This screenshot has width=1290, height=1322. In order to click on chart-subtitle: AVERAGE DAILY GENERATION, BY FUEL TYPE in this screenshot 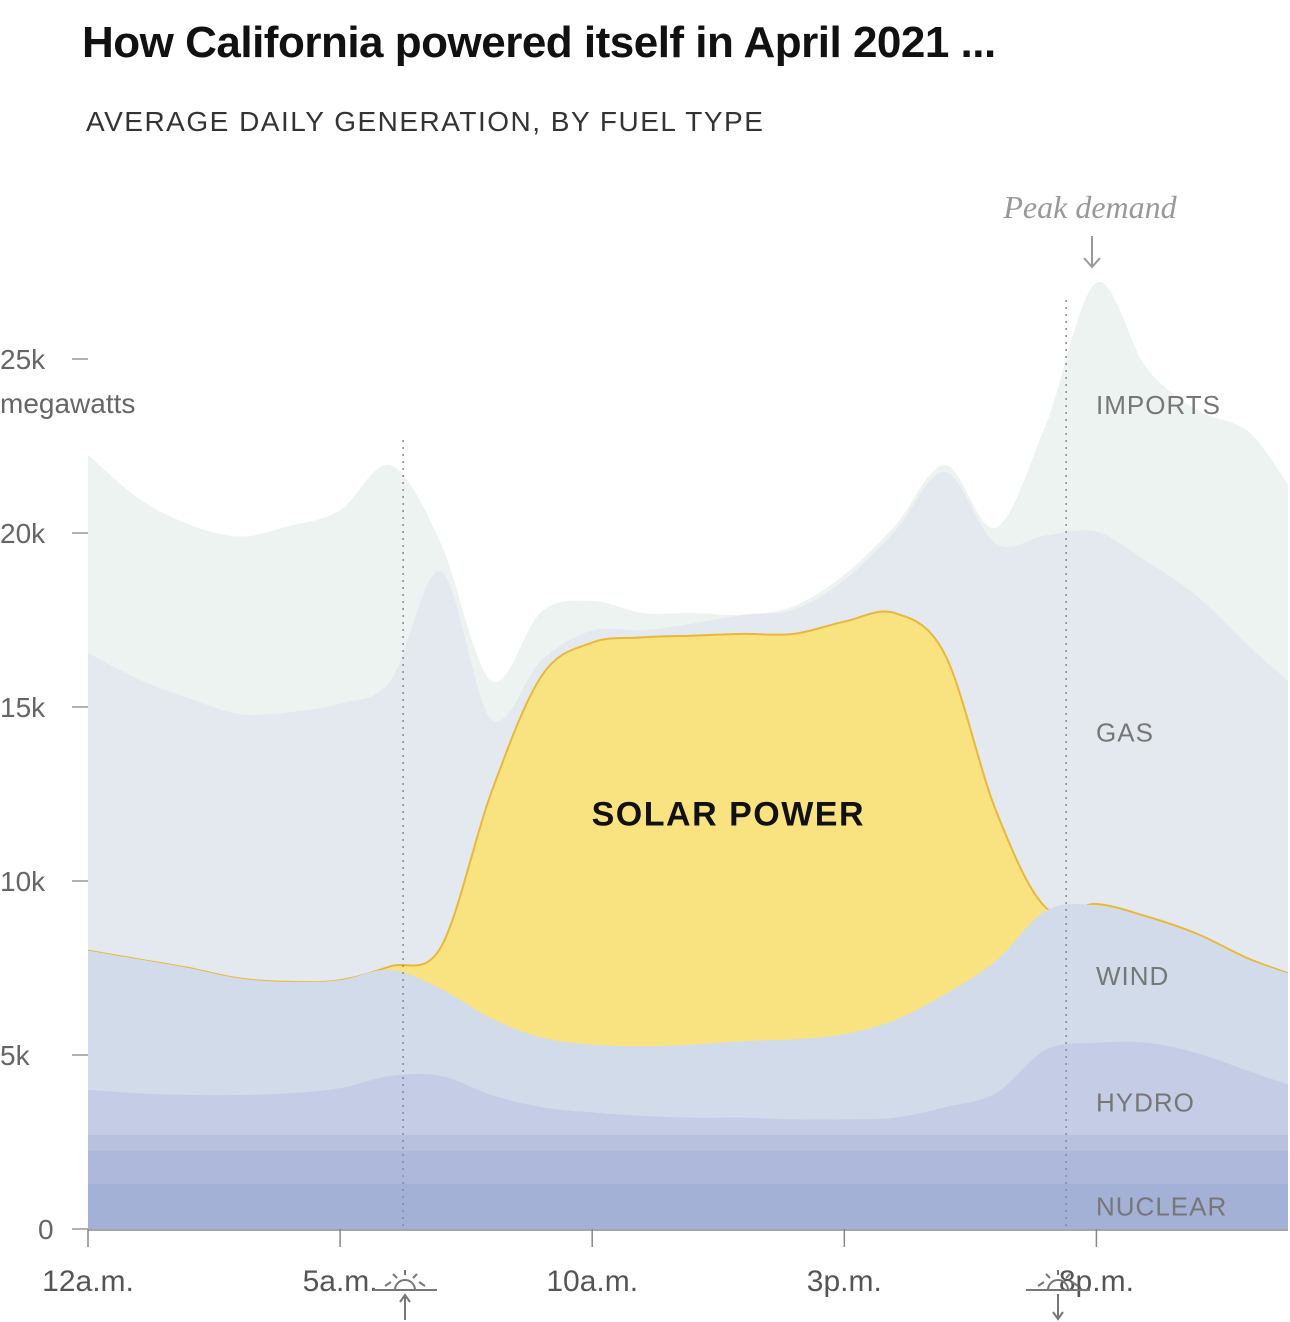, I will do `click(425, 121)`.